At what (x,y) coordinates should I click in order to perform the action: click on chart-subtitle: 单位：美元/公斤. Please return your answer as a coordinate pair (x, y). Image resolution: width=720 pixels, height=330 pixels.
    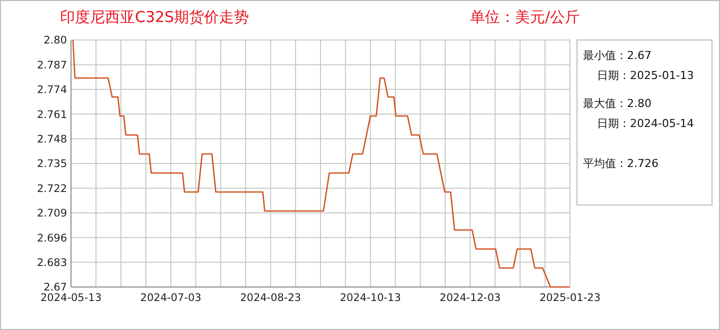
    Looking at the image, I should click on (525, 17).